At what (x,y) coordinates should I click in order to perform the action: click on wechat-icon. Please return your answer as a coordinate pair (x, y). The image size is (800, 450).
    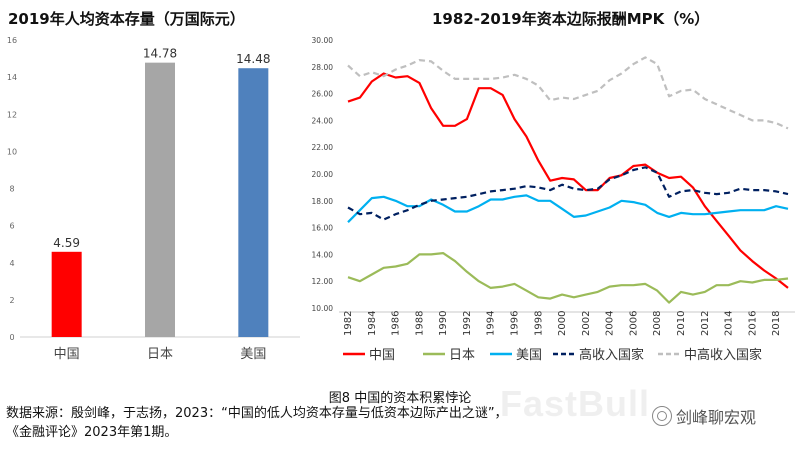
    Looking at the image, I should click on (662, 416).